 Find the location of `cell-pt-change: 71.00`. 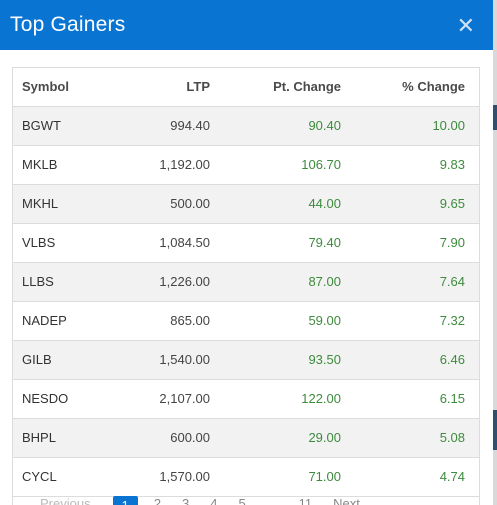

cell-pt-change: 71.00 is located at coordinates (275, 477).